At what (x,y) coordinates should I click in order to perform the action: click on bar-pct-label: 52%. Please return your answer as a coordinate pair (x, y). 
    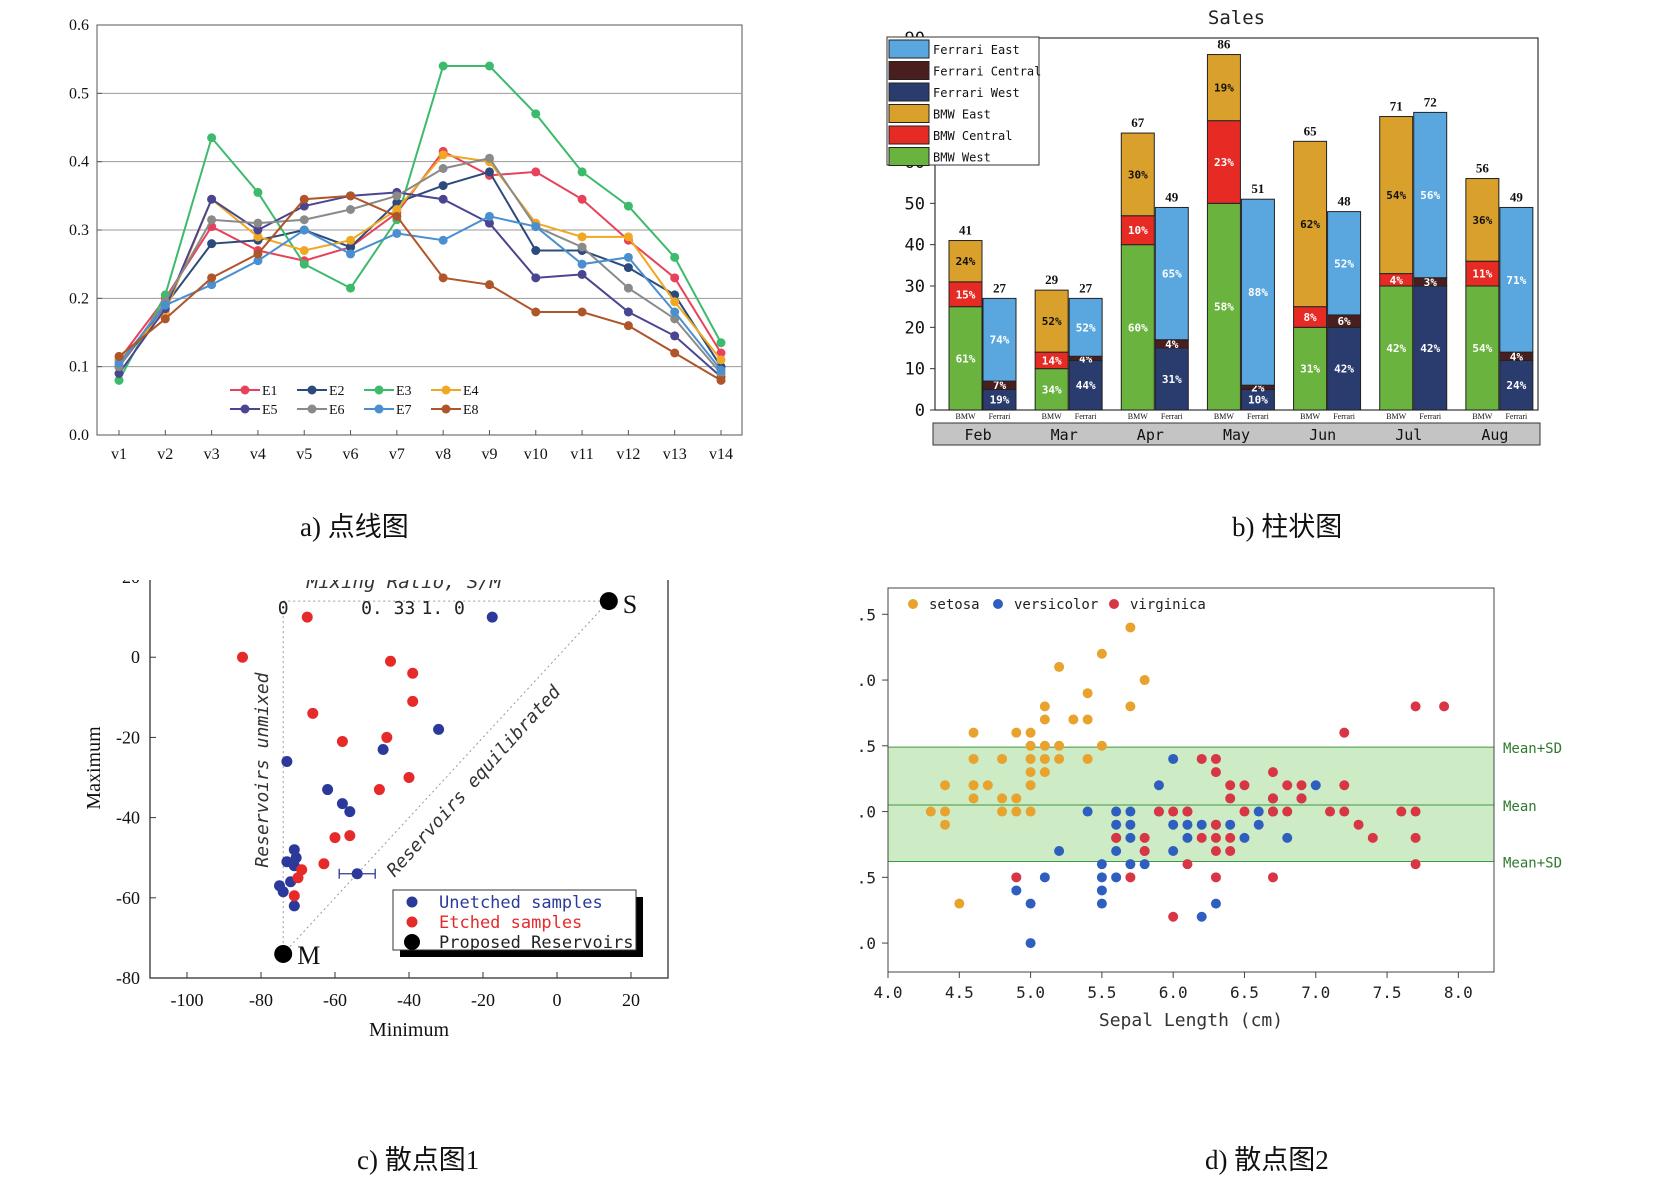
    Looking at the image, I should click on (1086, 327).